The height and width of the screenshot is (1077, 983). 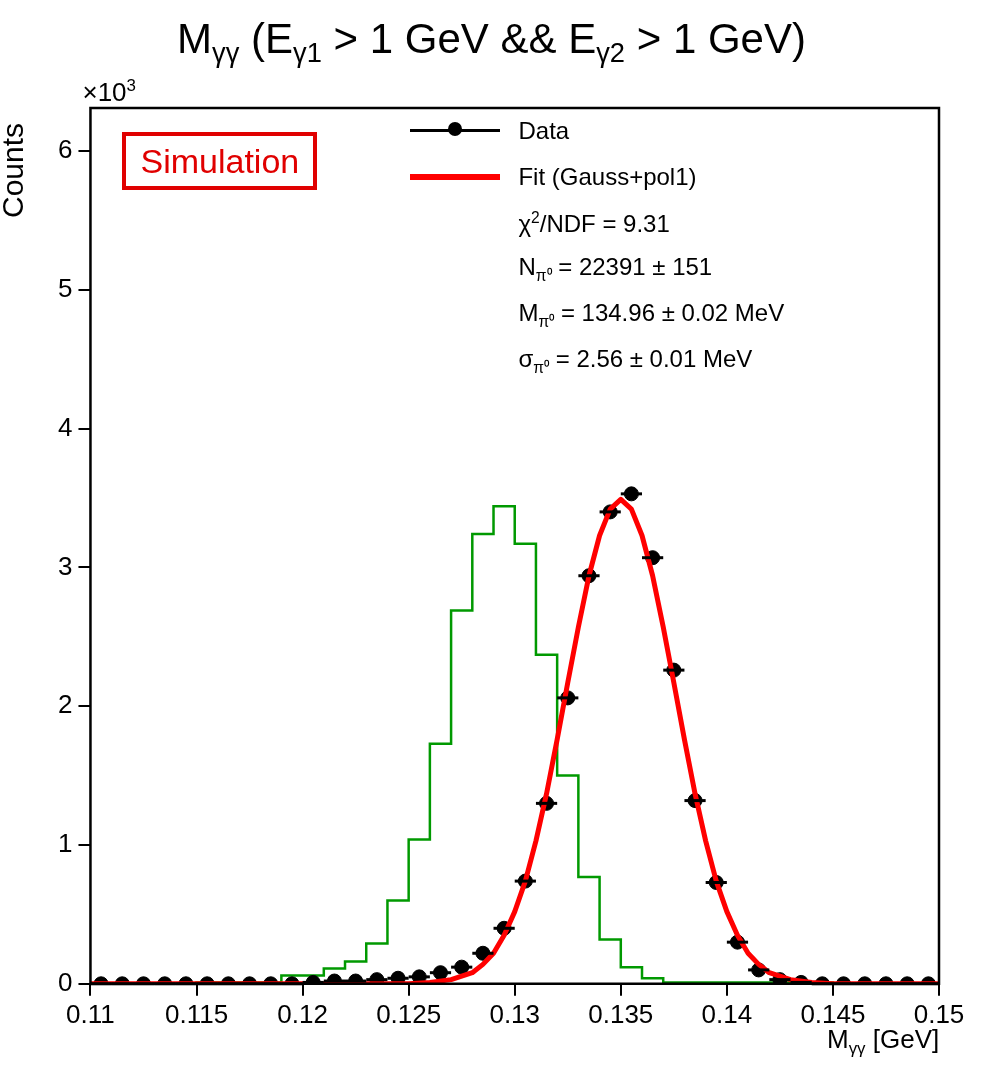 What do you see at coordinates (90, 1013) in the screenshot?
I see `x-tick-label: 0.11` at bounding box center [90, 1013].